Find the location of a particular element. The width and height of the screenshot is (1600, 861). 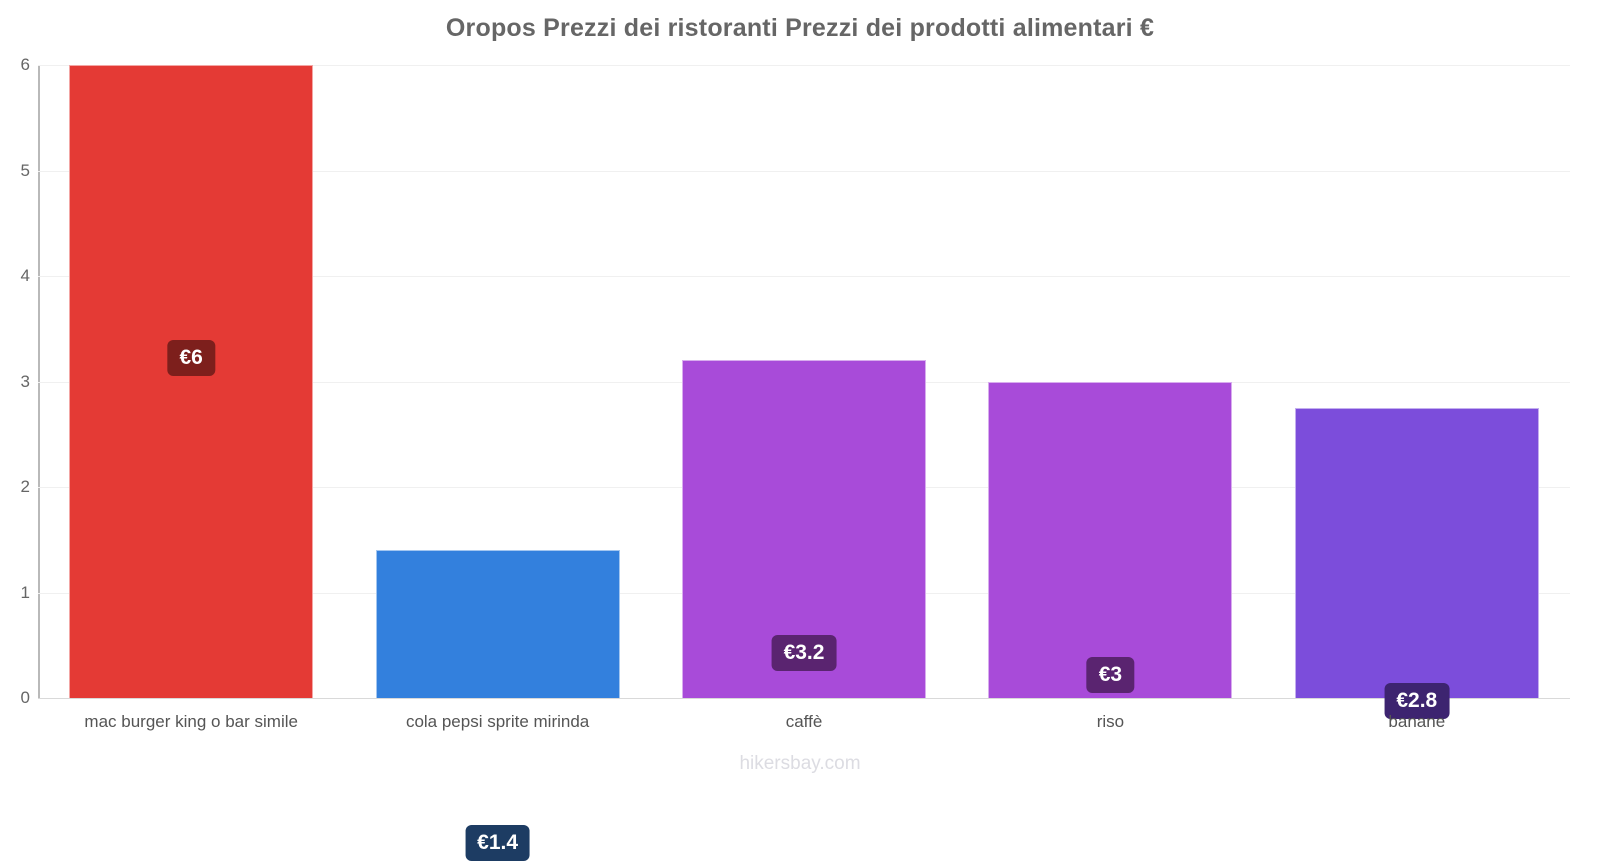

x-category-label: banane is located at coordinates (1417, 721).